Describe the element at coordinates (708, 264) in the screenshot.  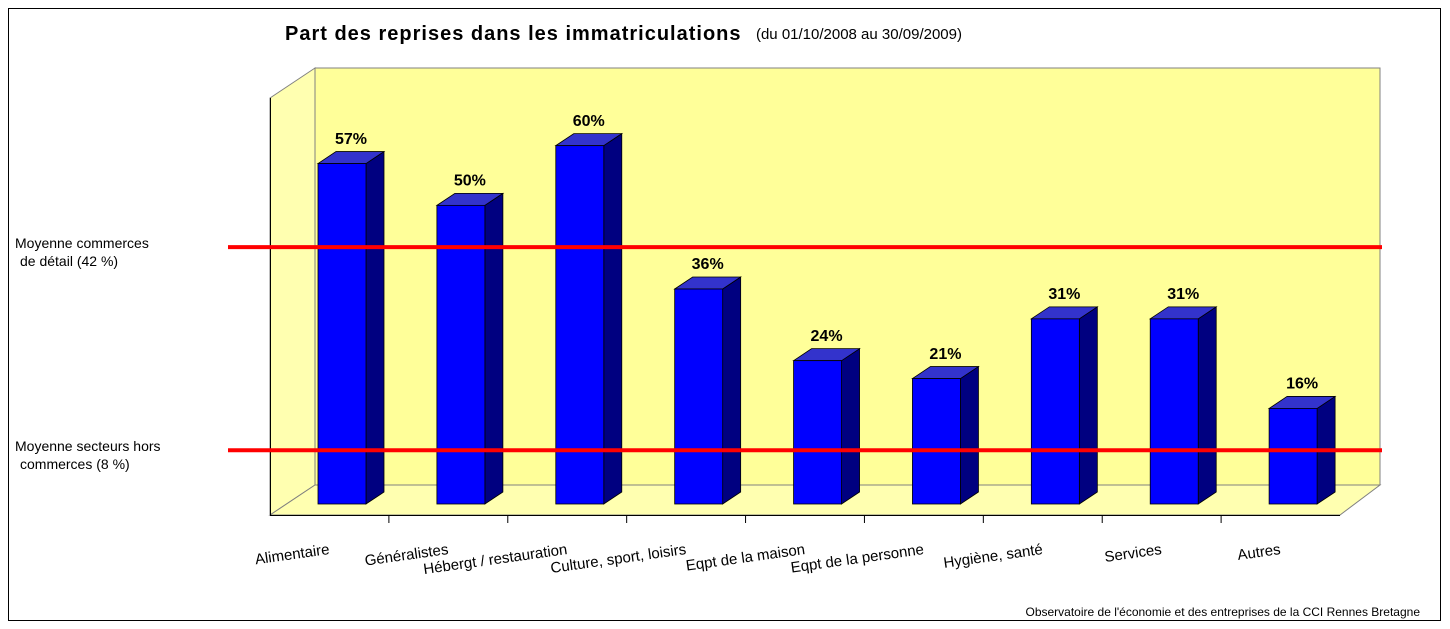
I see `value-label: 36%` at that location.